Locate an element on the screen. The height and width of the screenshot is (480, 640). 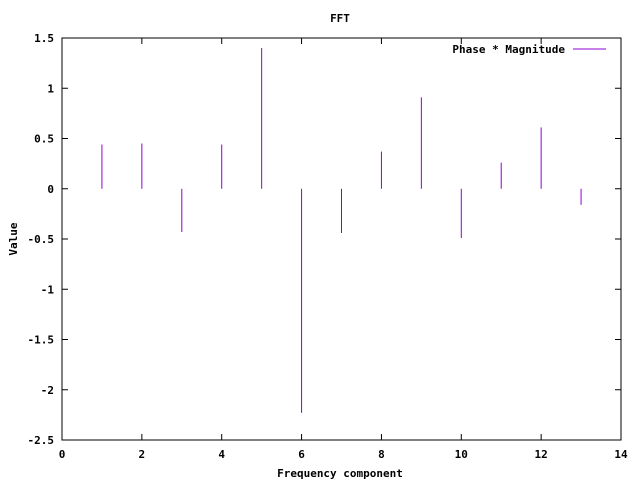
x-axis-label: Frequency component is located at coordinates (340, 473).